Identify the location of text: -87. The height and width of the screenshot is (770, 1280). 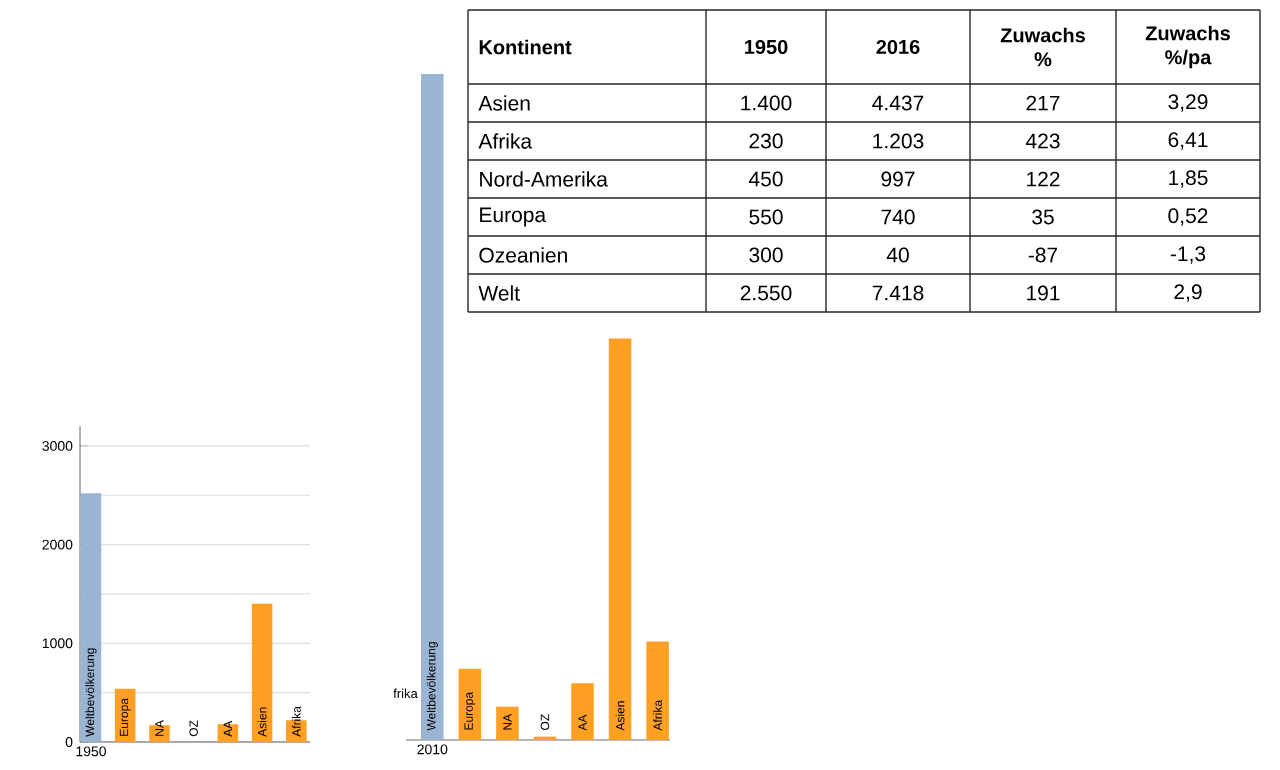
(1043, 255).